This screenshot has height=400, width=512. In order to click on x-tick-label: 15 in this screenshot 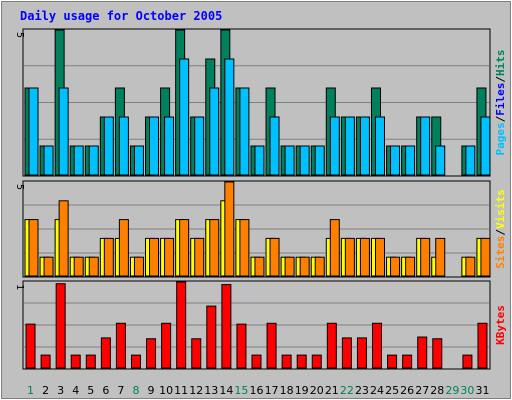, I will do `click(241, 390)`.